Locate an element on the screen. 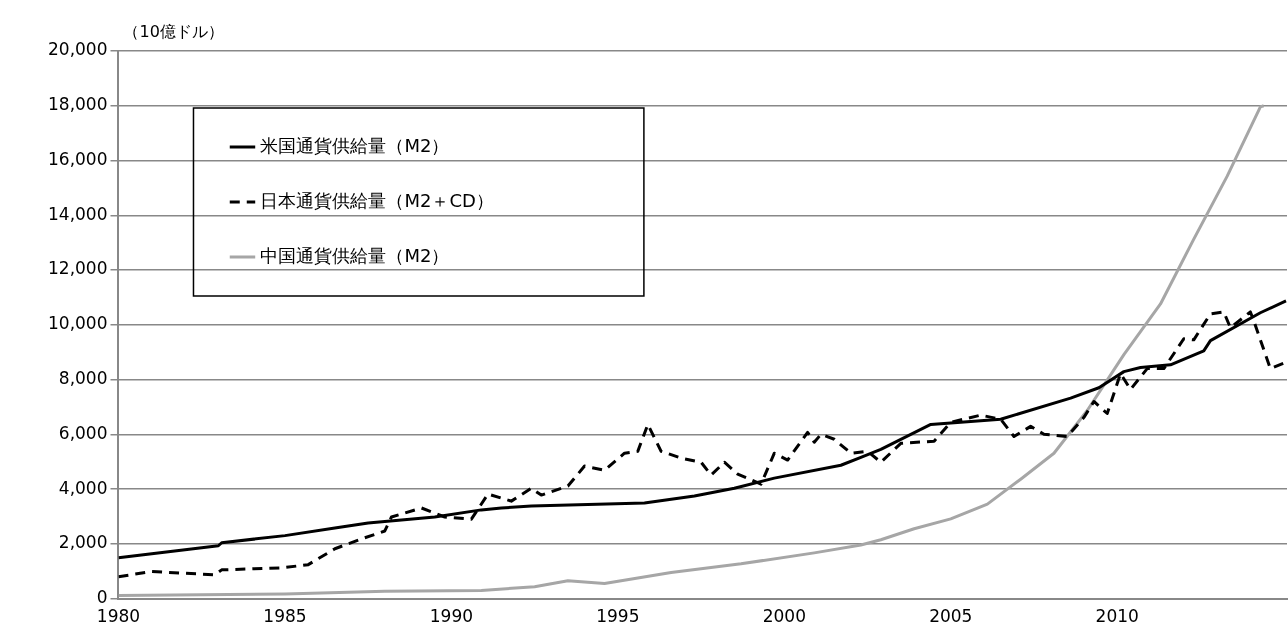 The width and height of the screenshot is (1288, 631). y-tick-label: 12,000 is located at coordinates (78, 268).